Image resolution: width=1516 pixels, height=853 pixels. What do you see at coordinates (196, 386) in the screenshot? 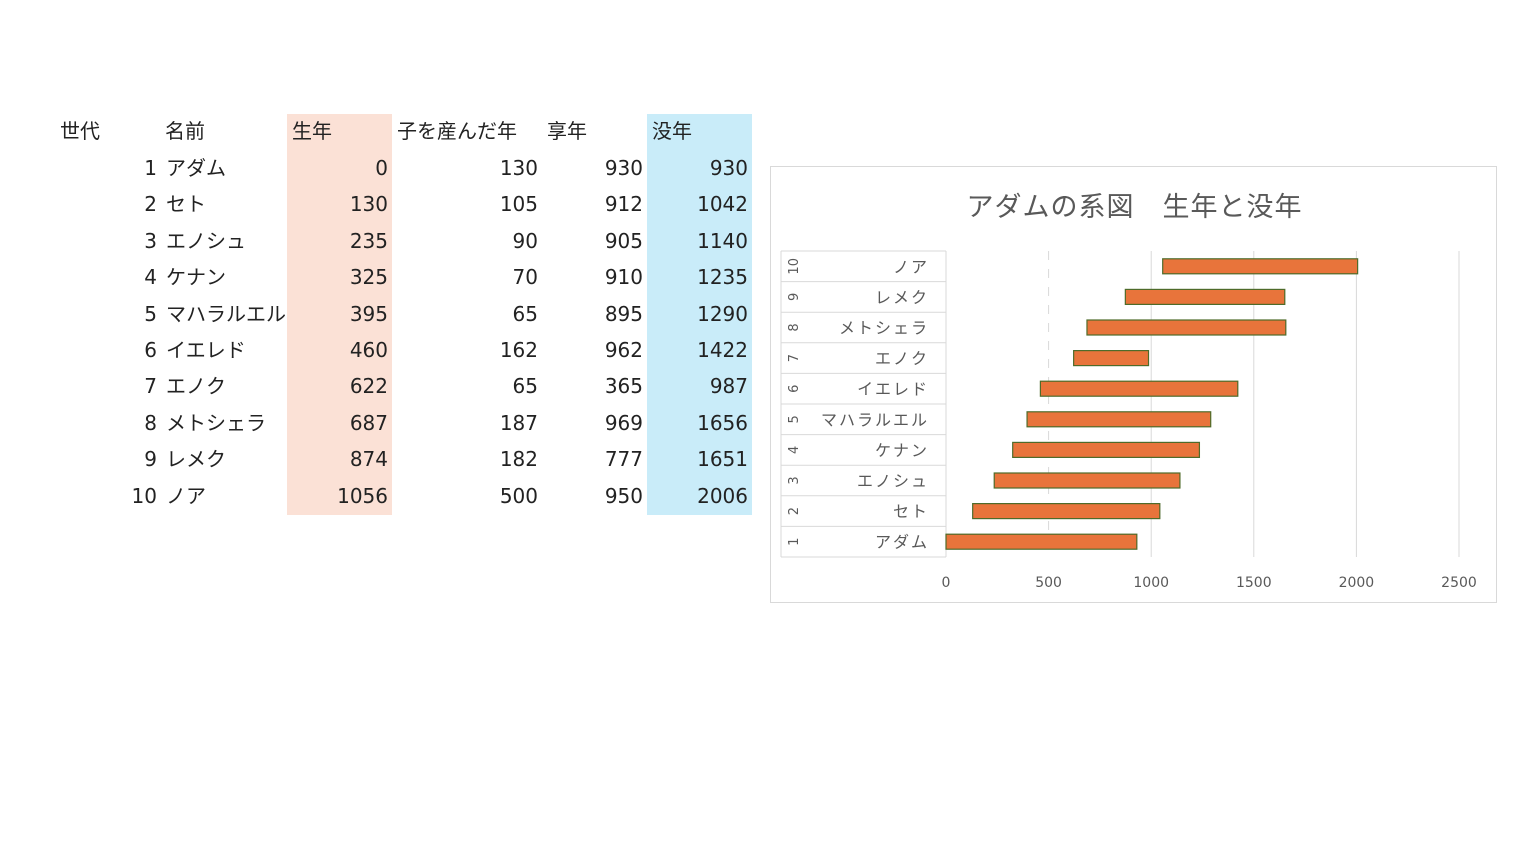
I see `cell-name: エノク` at bounding box center [196, 386].